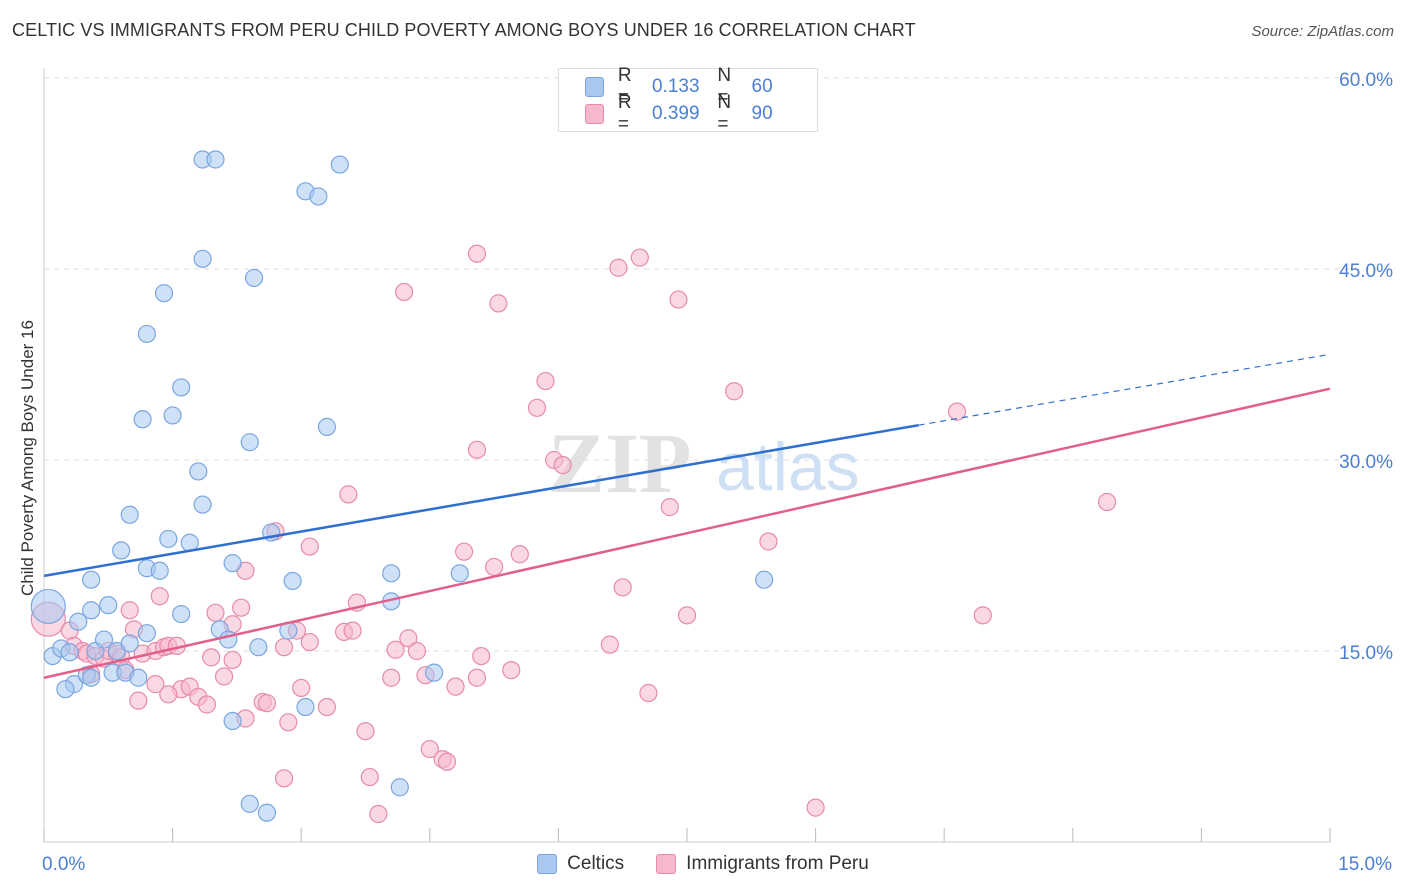 This screenshot has height=892, width=1406. I want to click on legend-r-value: 0.399, so click(675, 113).